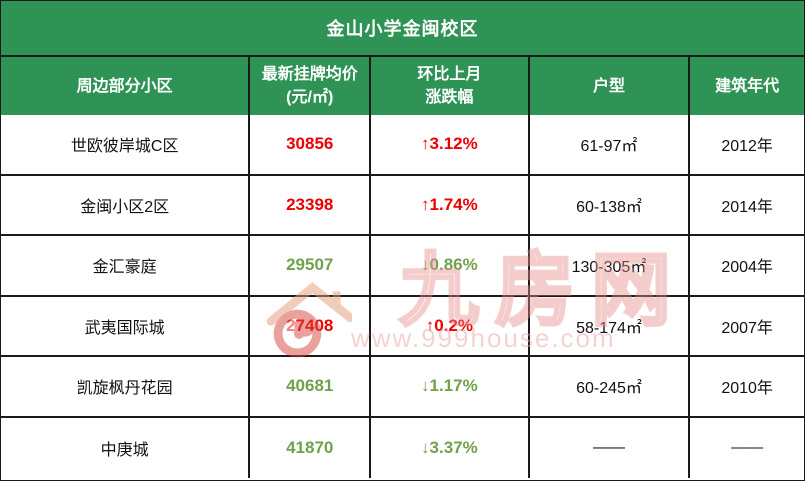 This screenshot has width=805, height=482. Describe the element at coordinates (402, 29) in the screenshot. I see `table-title: 金山小学金闽校区` at that location.